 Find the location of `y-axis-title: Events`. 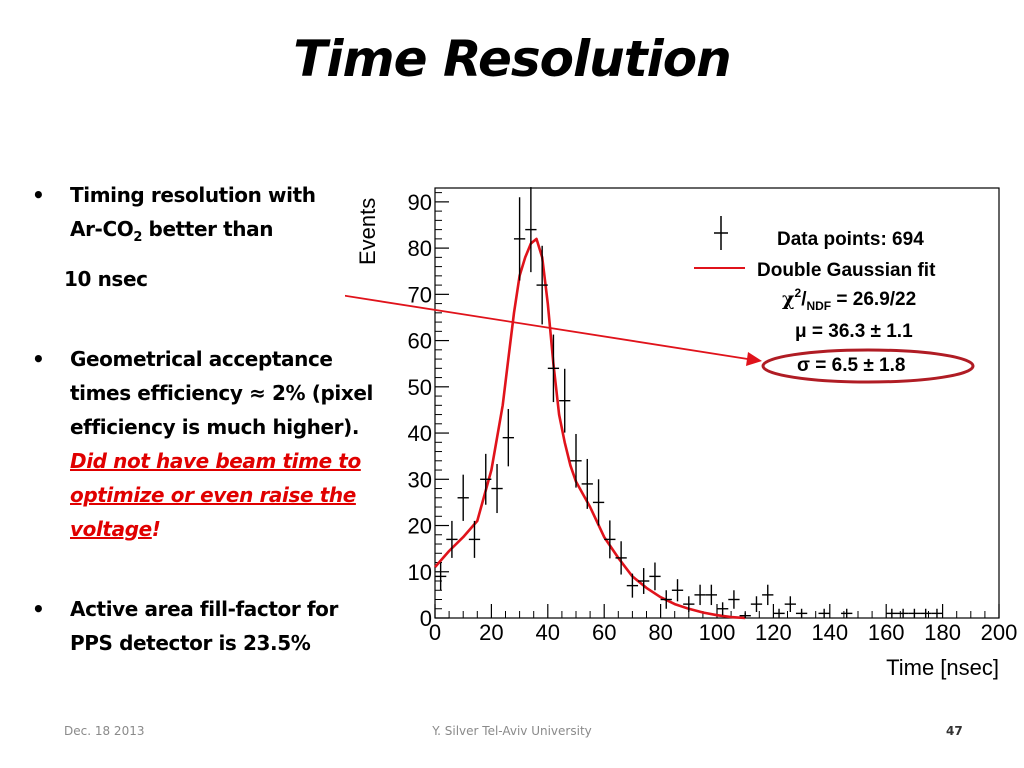

y-axis-title: Events is located at coordinates (367, 231).